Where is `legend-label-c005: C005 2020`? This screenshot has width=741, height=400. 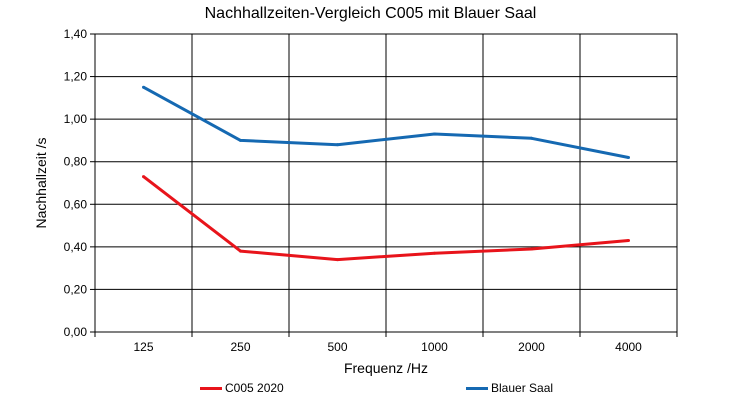
legend-label-c005: C005 2020 is located at coordinates (254, 388).